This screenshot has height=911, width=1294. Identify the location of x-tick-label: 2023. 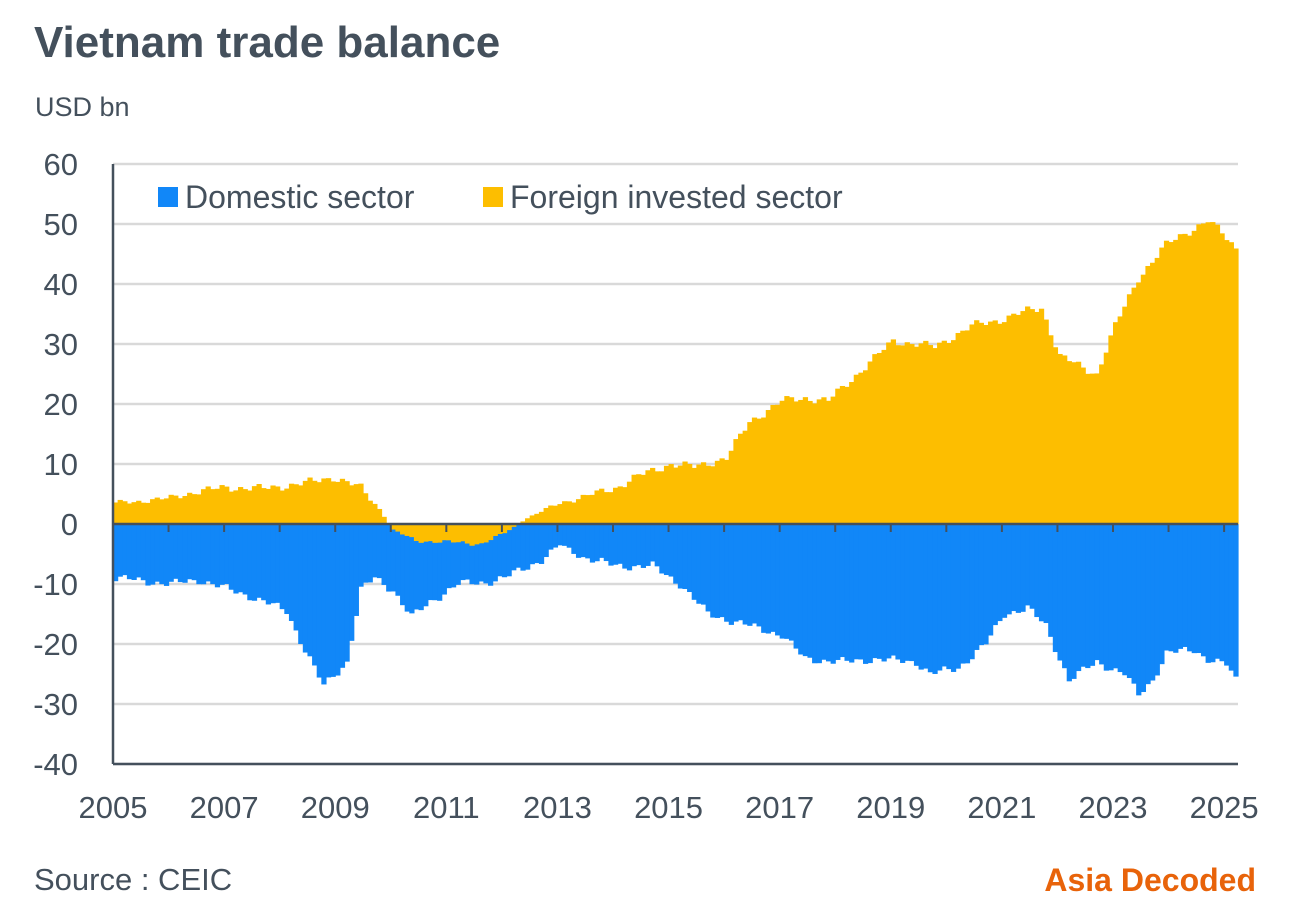
(1113, 807).